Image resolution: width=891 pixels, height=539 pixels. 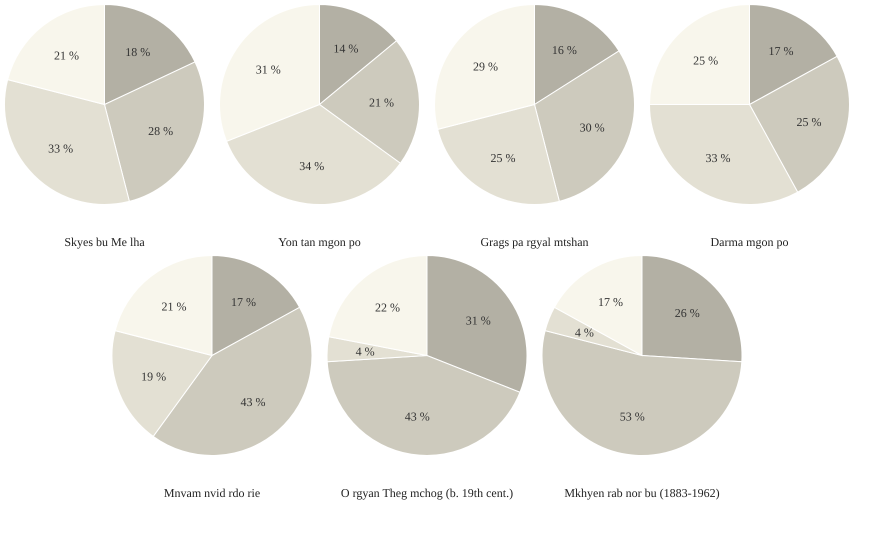 I want to click on data-label: 34 %, so click(x=311, y=166).